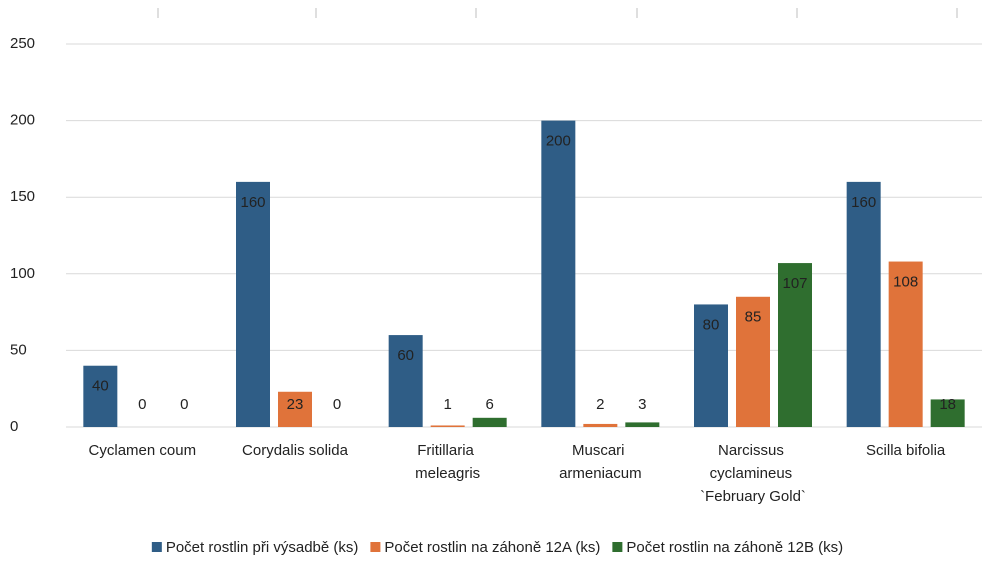 This screenshot has height=568, width=995. What do you see at coordinates (22, 196) in the screenshot?
I see `y-tick-label: 150` at bounding box center [22, 196].